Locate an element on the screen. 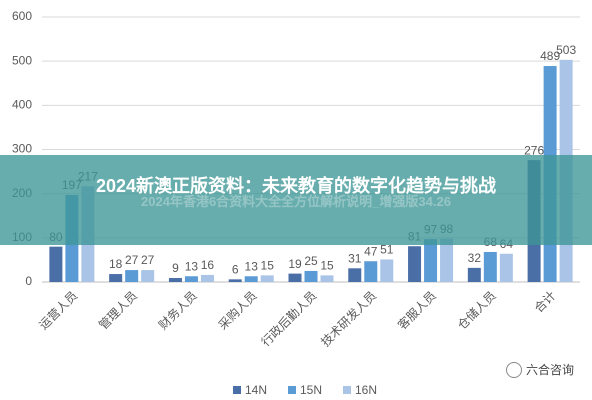  legend-label: 14N is located at coordinates (256, 390).